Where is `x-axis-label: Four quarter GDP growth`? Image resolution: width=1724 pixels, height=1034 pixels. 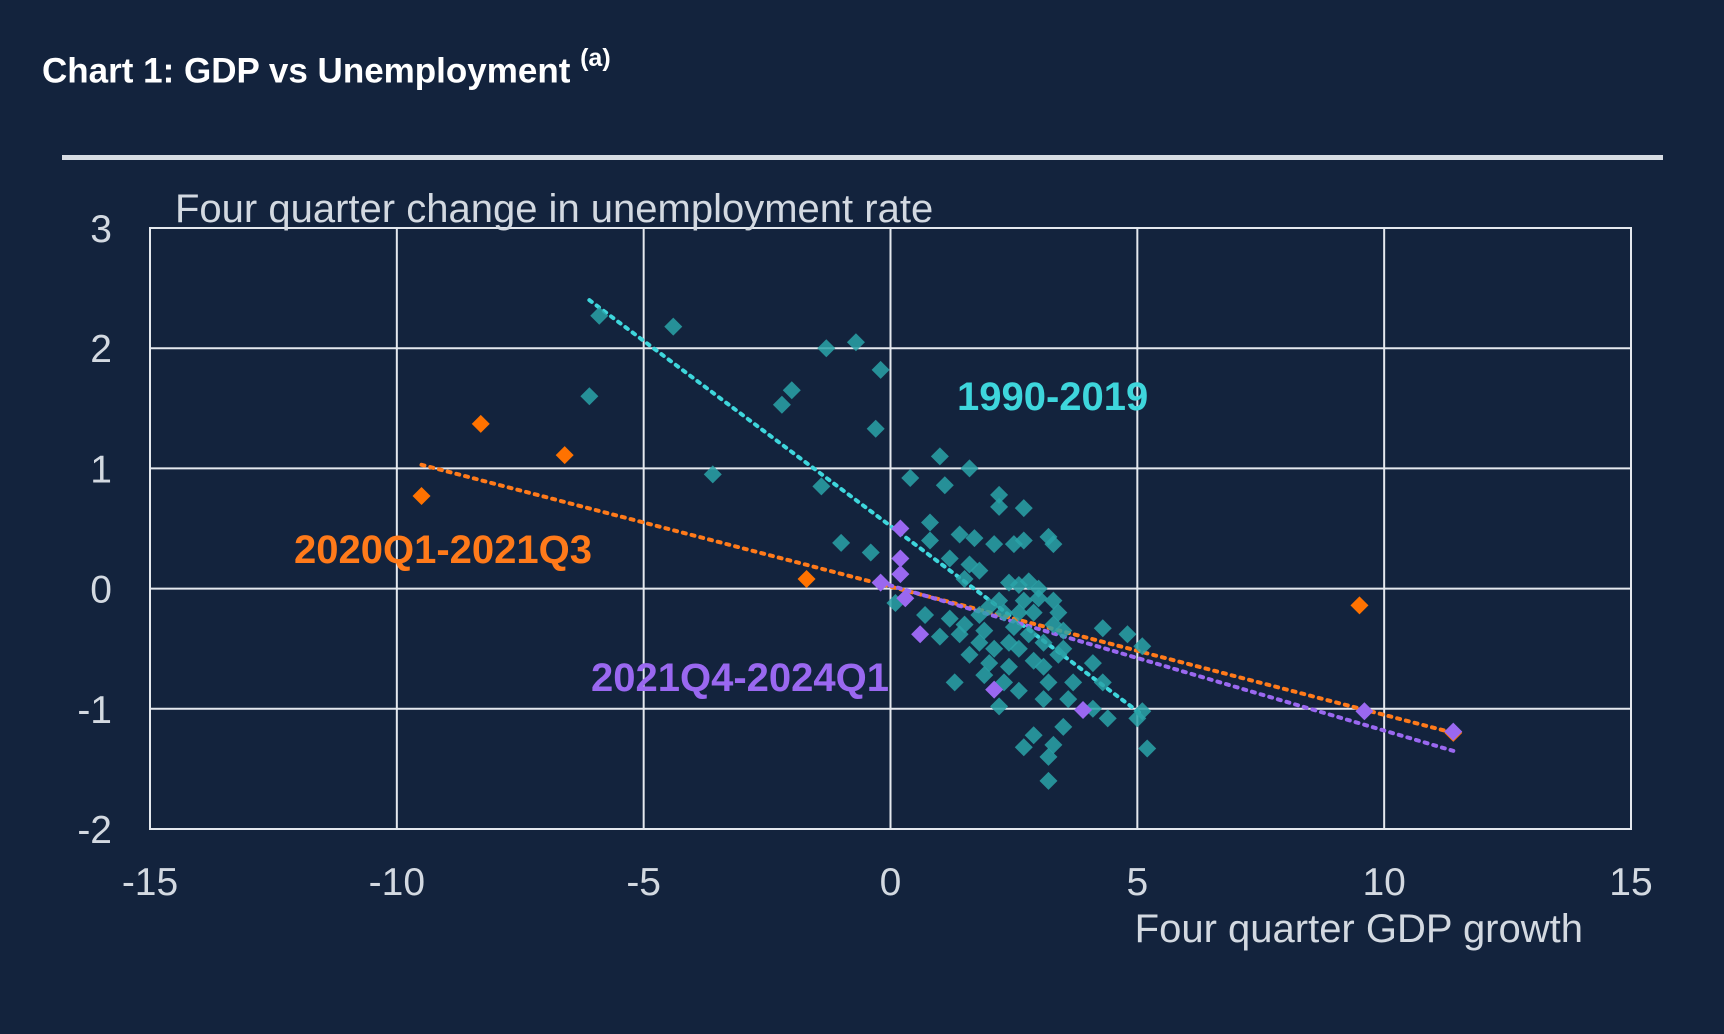 x-axis-label: Four quarter GDP growth is located at coordinates (1359, 929).